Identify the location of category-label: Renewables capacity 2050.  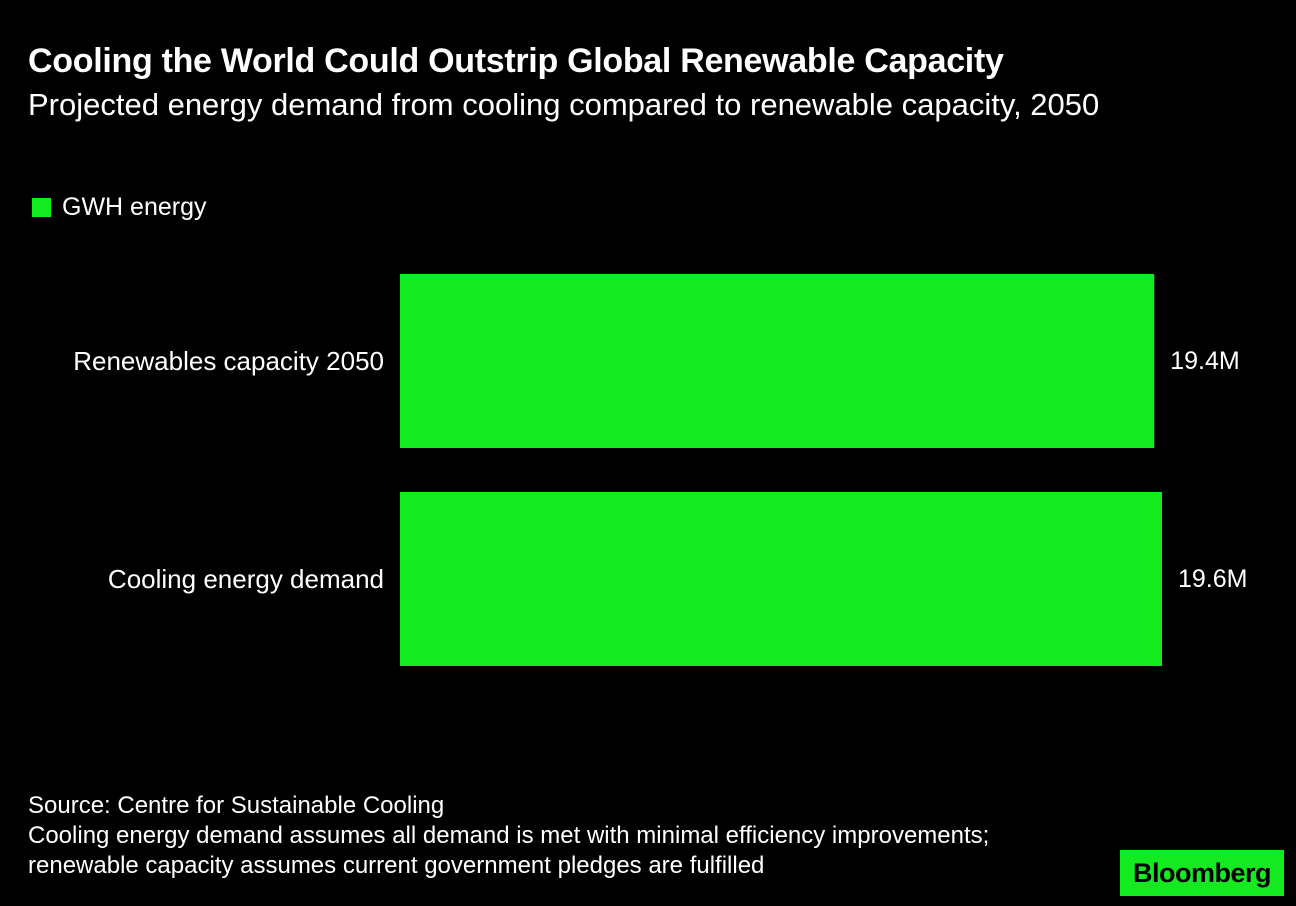
(228, 361).